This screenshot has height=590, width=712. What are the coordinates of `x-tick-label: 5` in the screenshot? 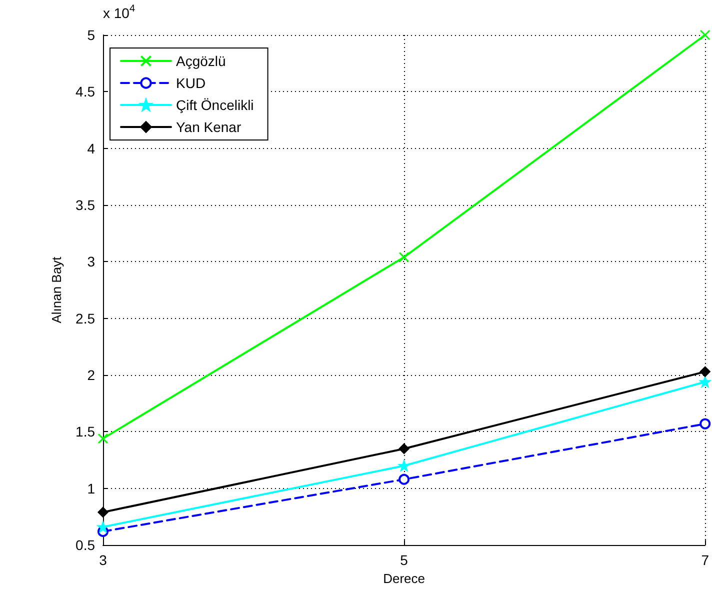 It's located at (404, 560).